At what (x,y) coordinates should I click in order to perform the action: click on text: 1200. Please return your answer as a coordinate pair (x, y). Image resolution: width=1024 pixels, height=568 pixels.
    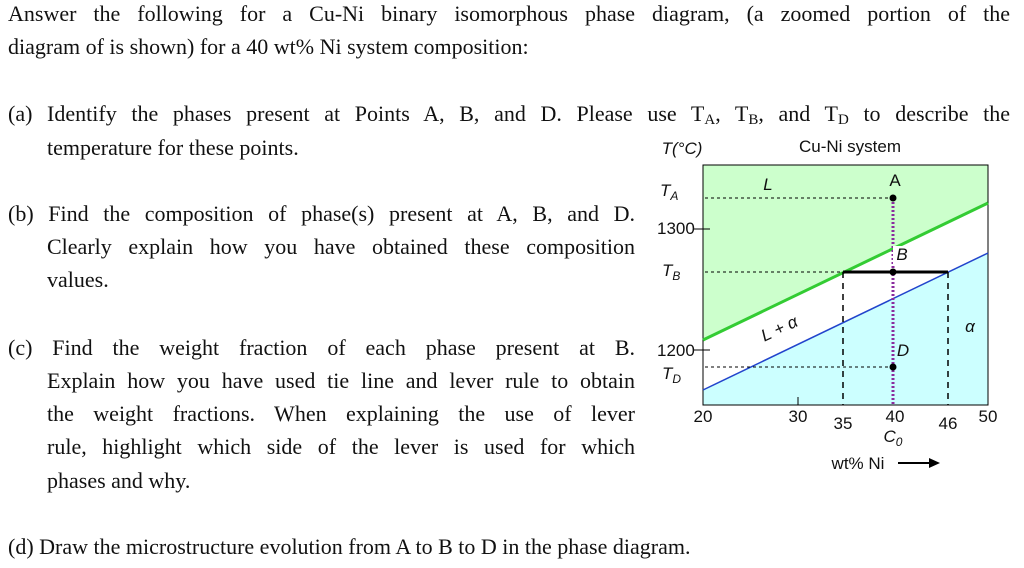
    Looking at the image, I should click on (676, 350).